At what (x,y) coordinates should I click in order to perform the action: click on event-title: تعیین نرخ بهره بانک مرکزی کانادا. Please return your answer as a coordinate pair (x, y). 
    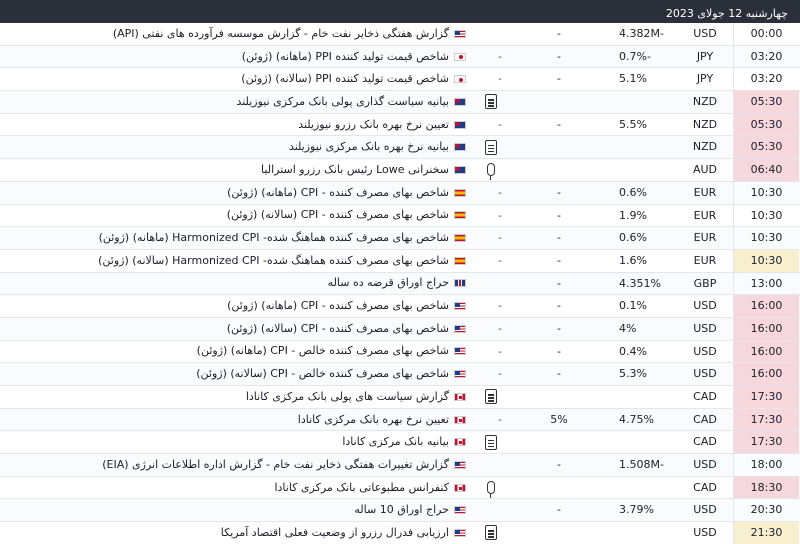
    Looking at the image, I should click on (382, 420).